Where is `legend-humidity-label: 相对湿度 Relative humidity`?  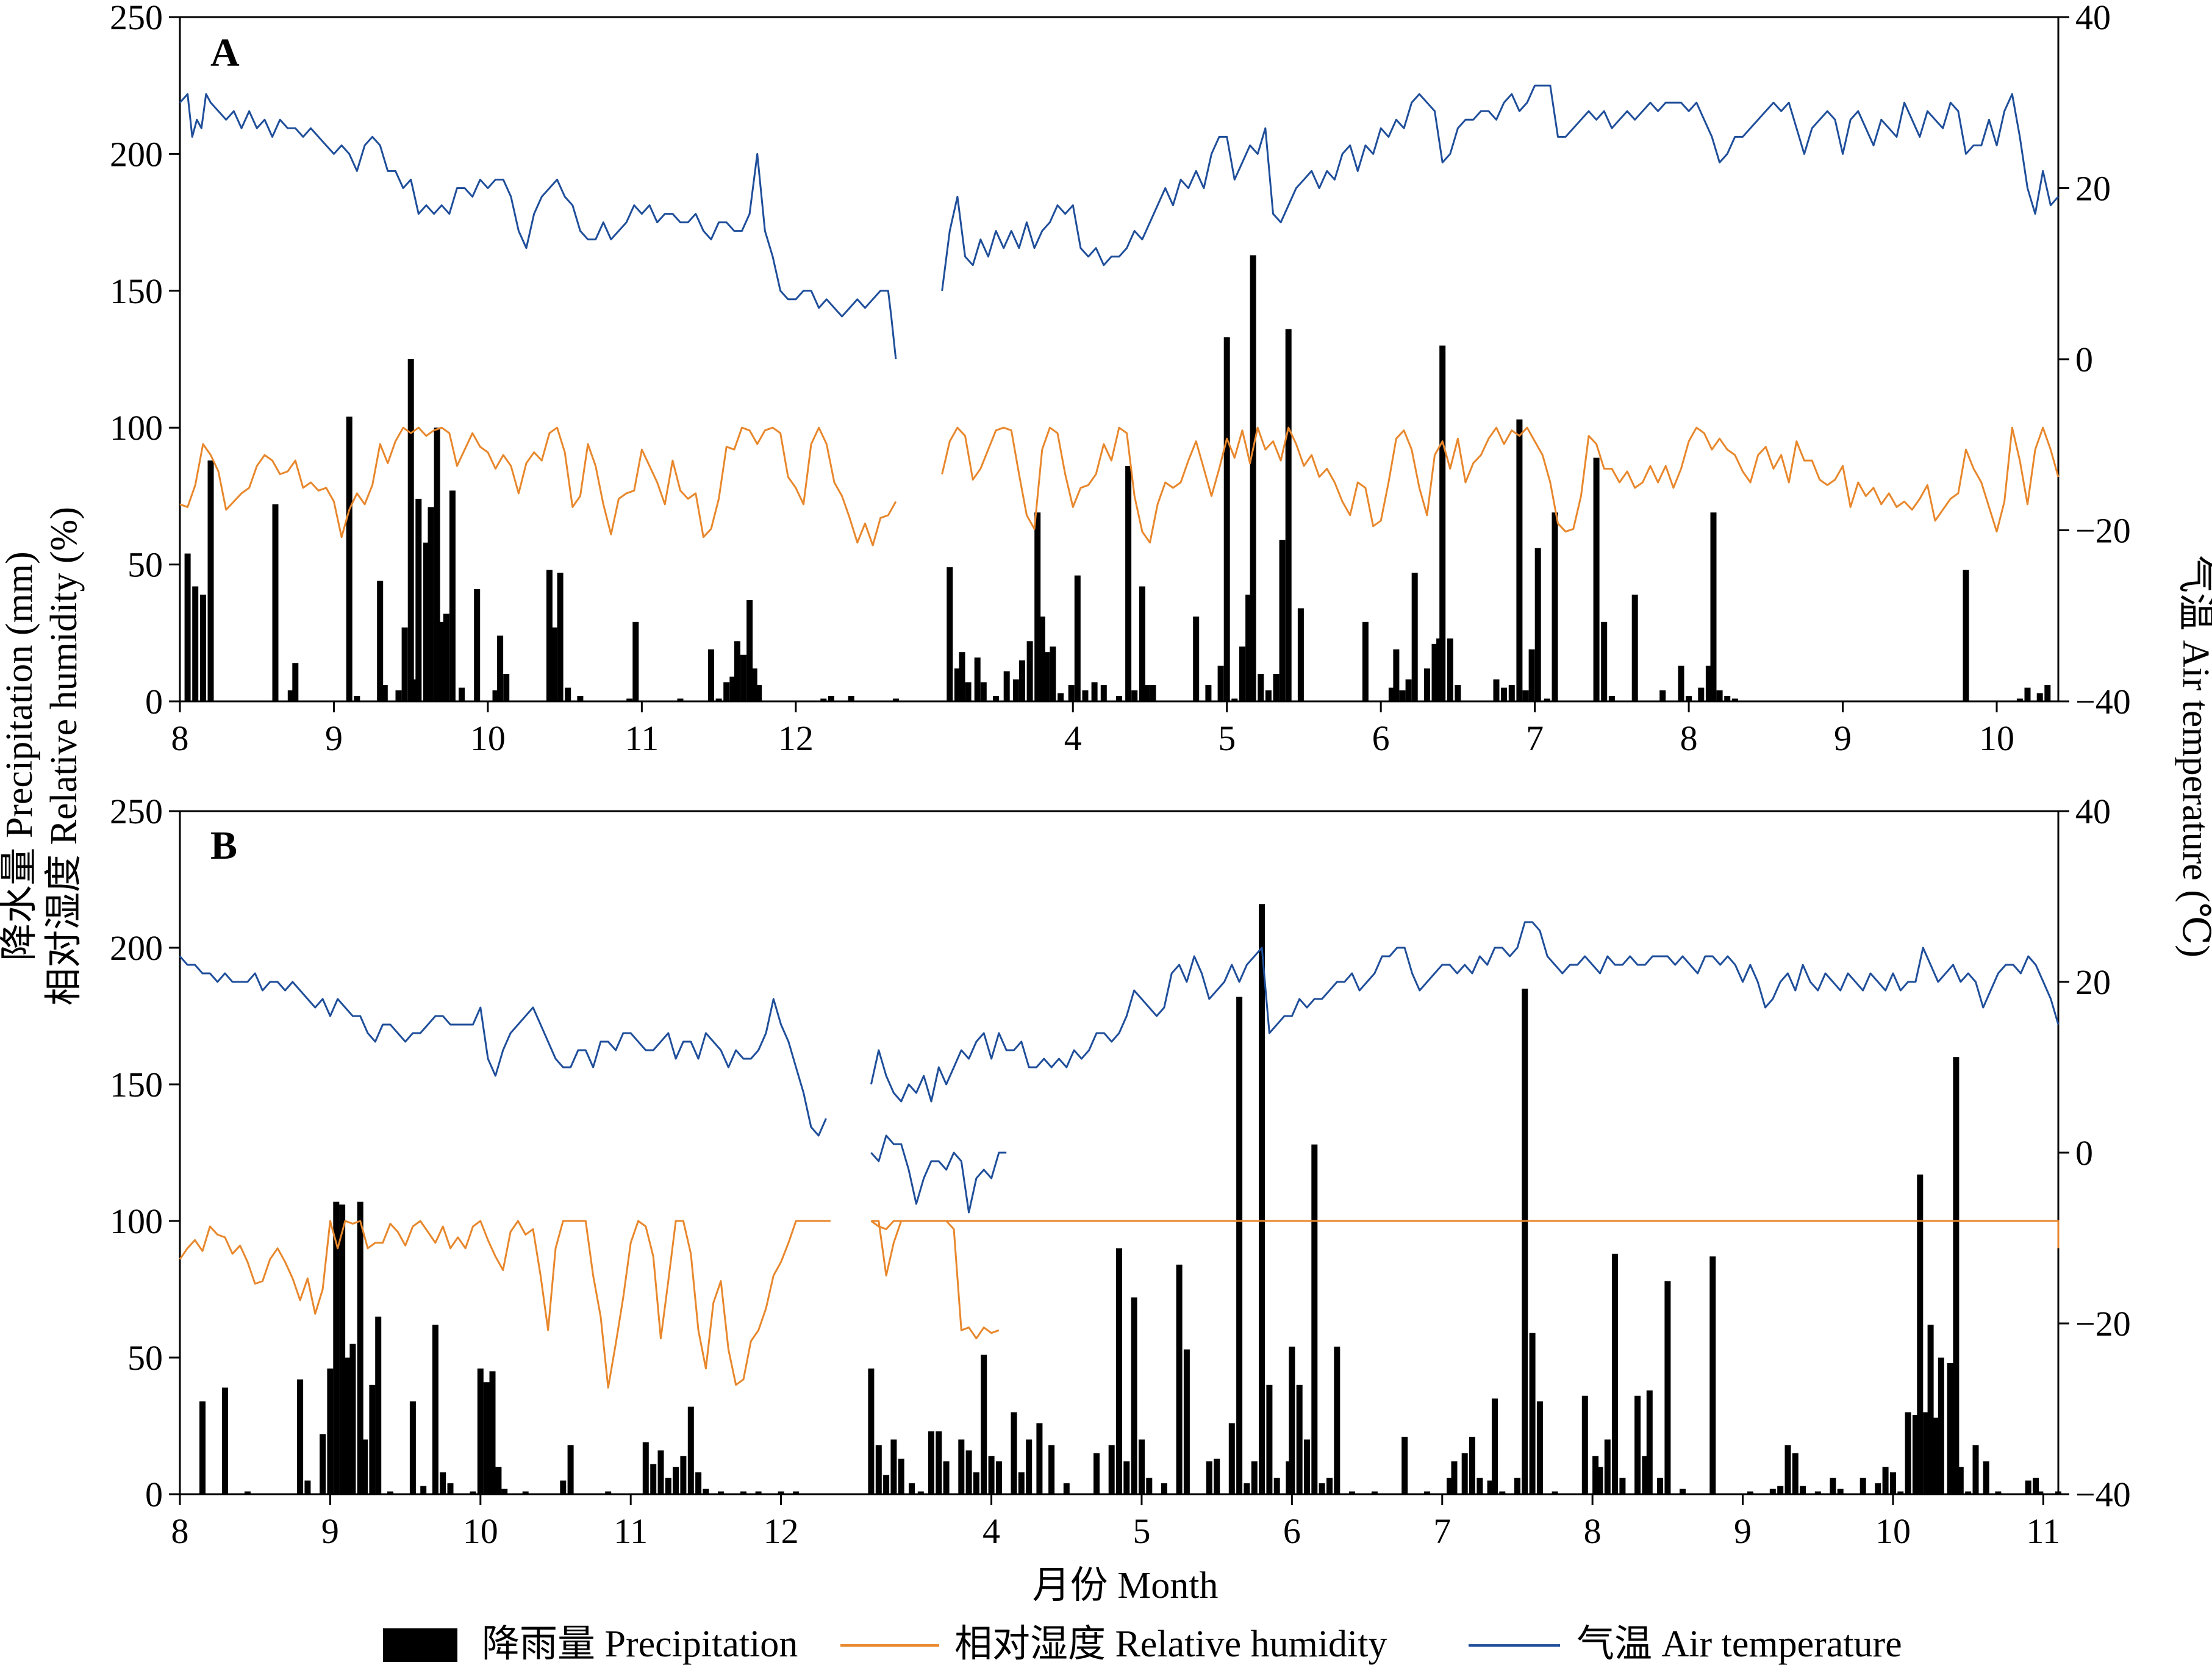 legend-humidity-label: 相对湿度 Relative humidity is located at coordinates (1170, 1644).